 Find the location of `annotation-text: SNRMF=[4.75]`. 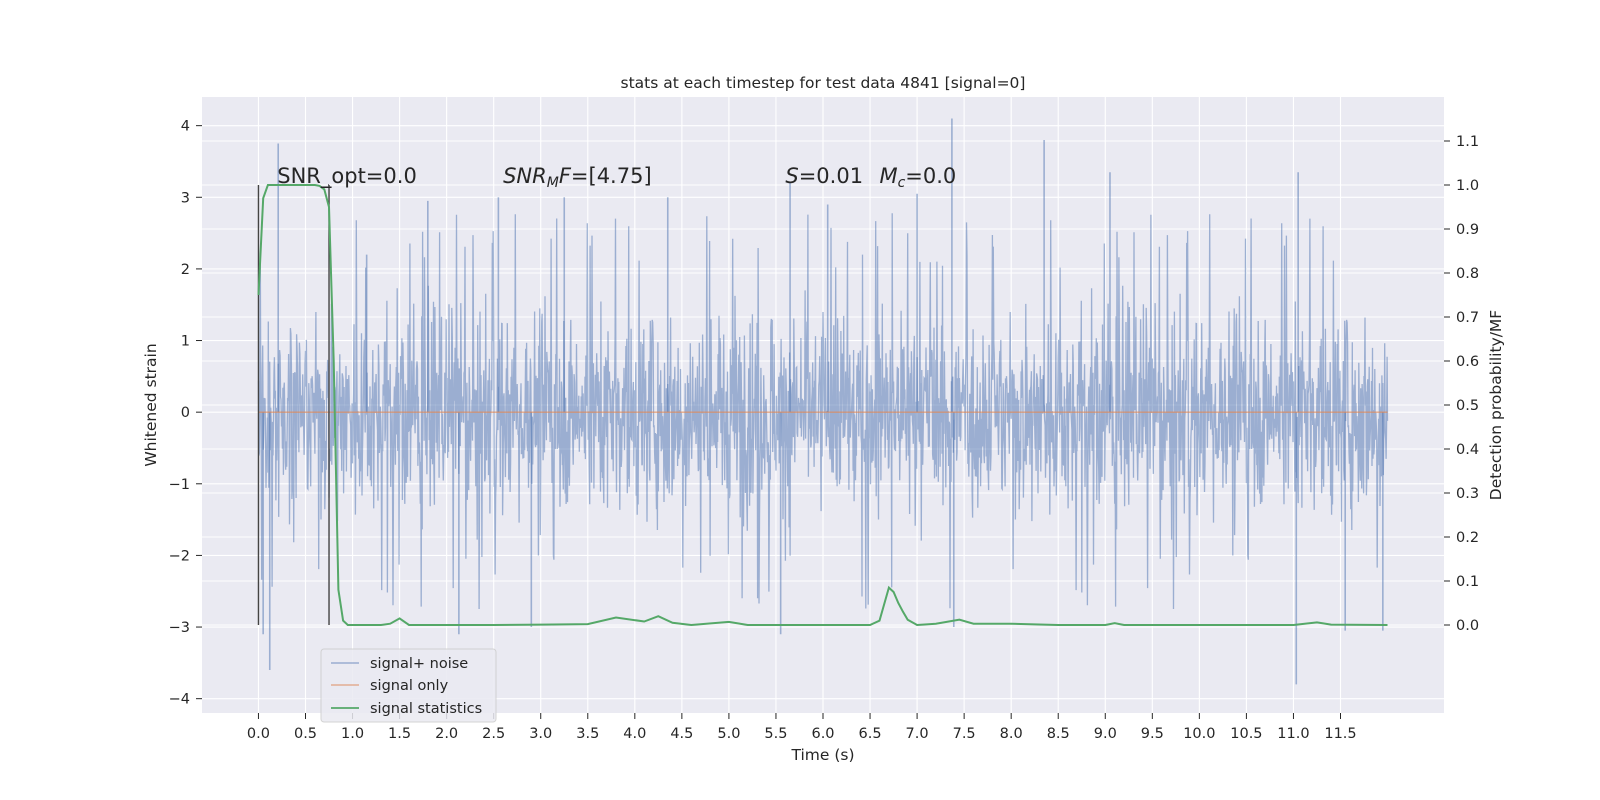

annotation-text: SNRMF=[4.75] is located at coordinates (577, 177).